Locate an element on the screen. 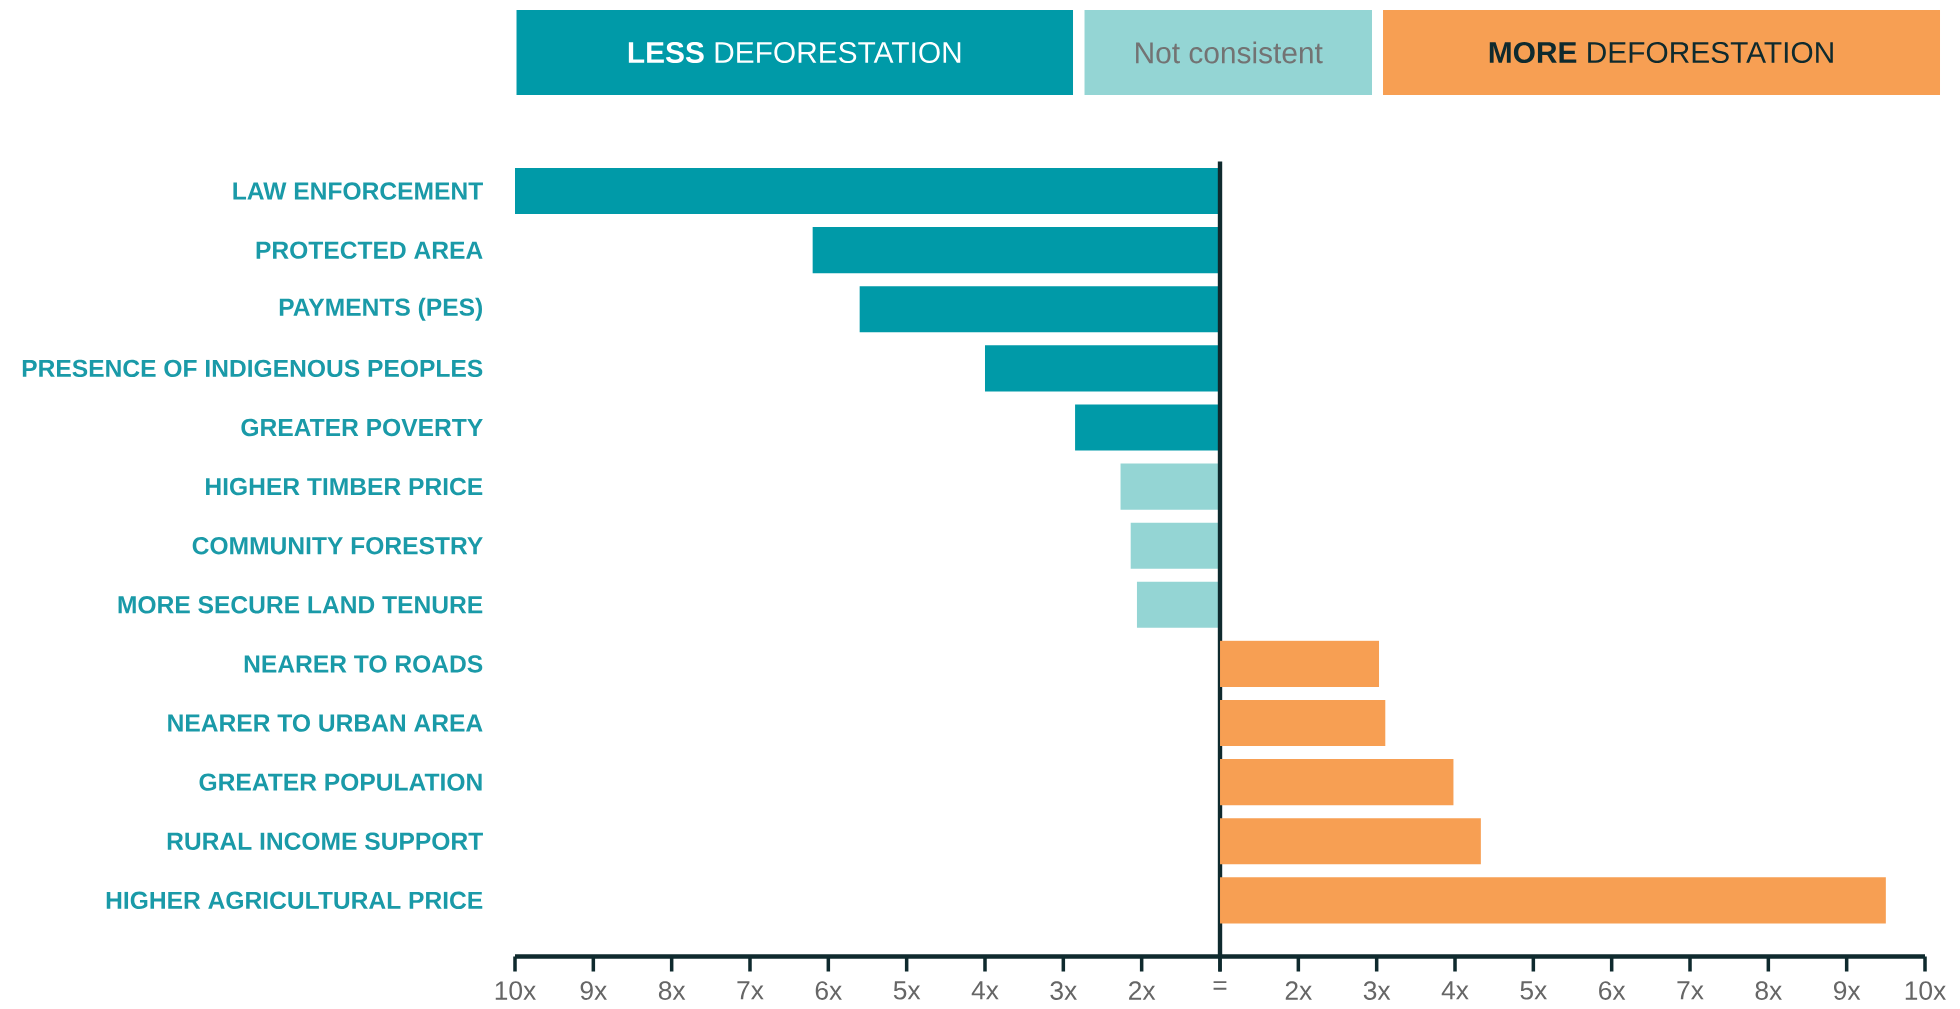  x-tick-label: = is located at coordinates (1220, 985).